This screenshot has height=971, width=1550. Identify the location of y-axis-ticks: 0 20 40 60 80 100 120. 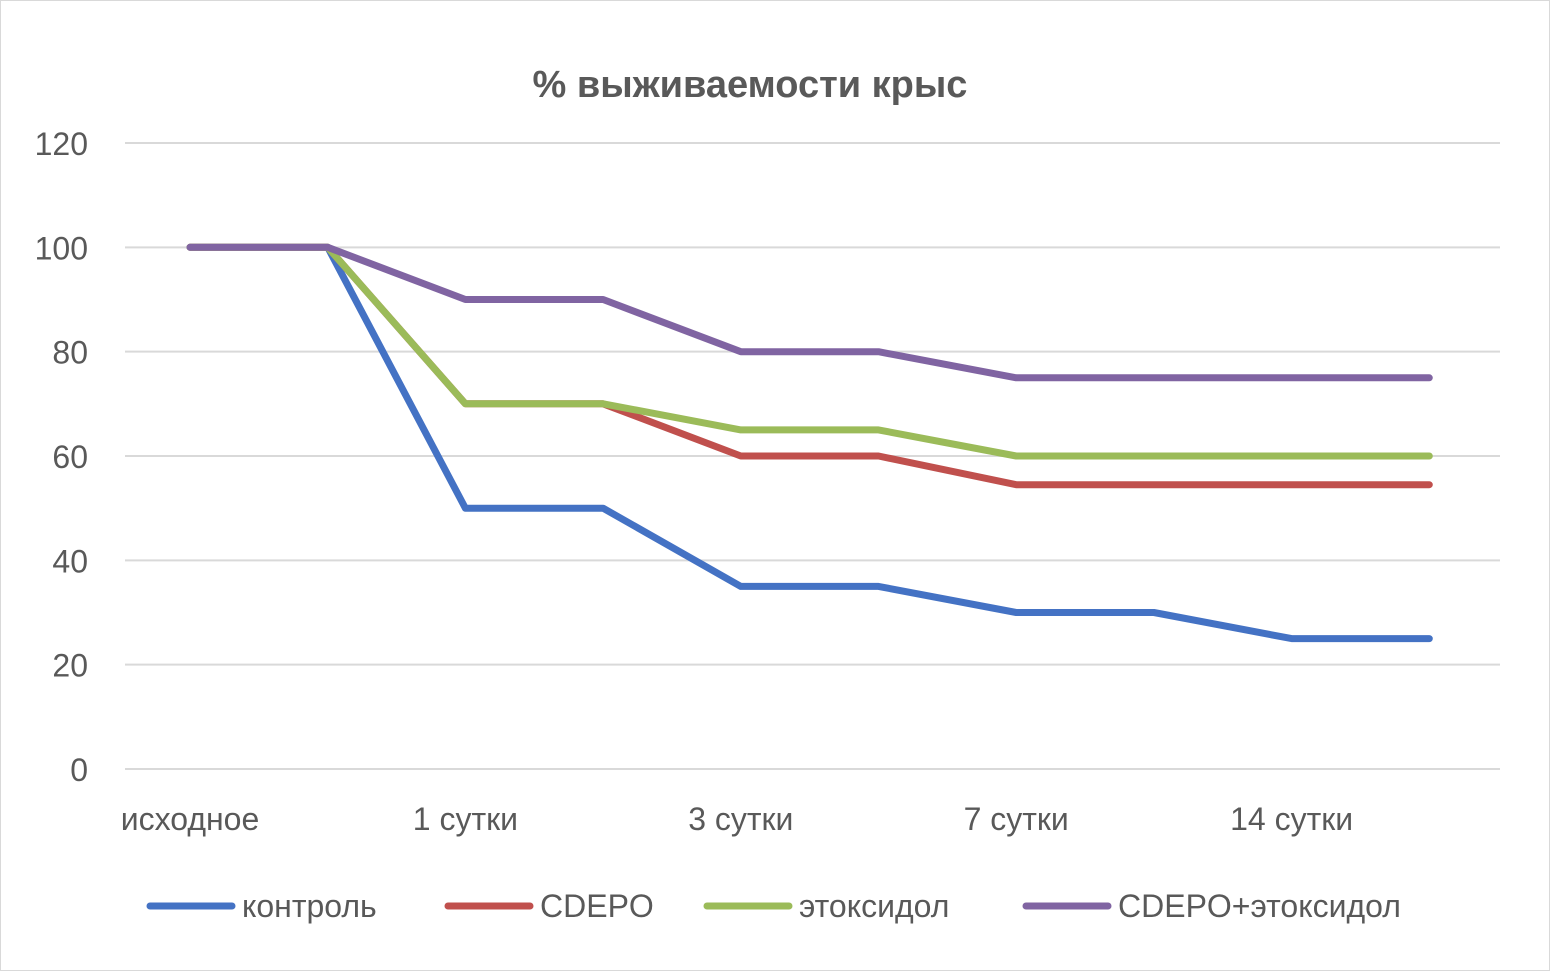
(61, 457).